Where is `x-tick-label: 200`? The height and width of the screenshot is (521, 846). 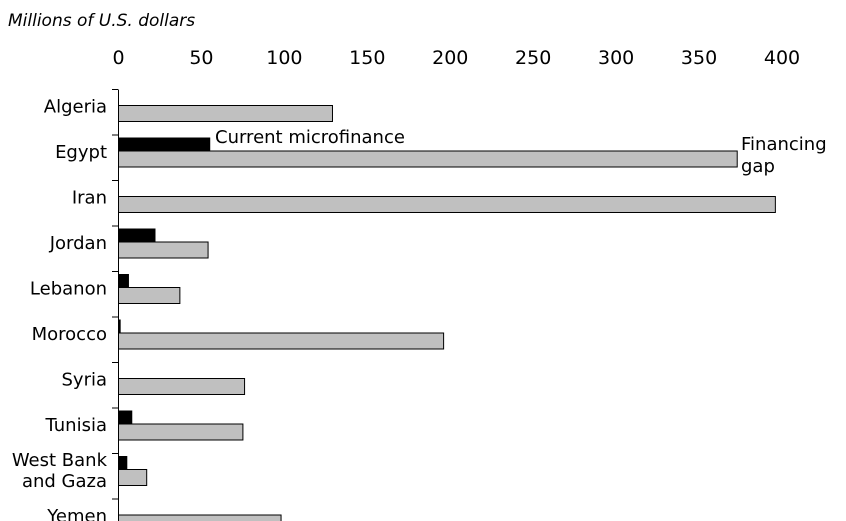
x-tick-label: 200 is located at coordinates (450, 58).